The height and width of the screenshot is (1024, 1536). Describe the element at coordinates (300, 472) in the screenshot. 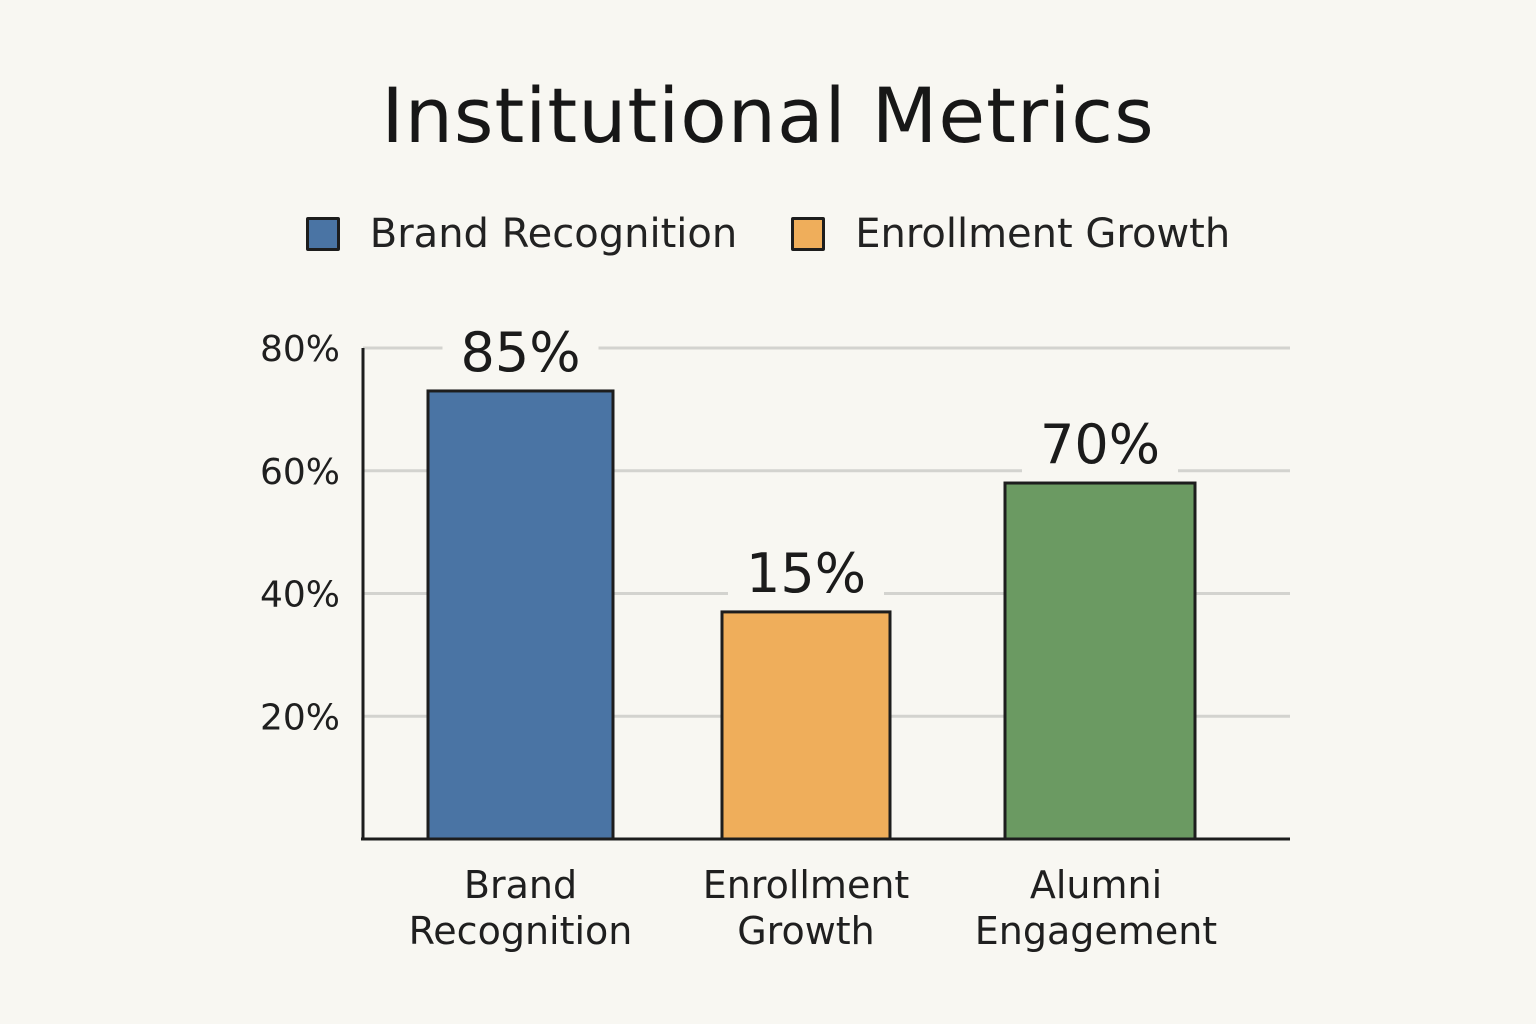

I see `y-tick-label-60: 60%` at that location.